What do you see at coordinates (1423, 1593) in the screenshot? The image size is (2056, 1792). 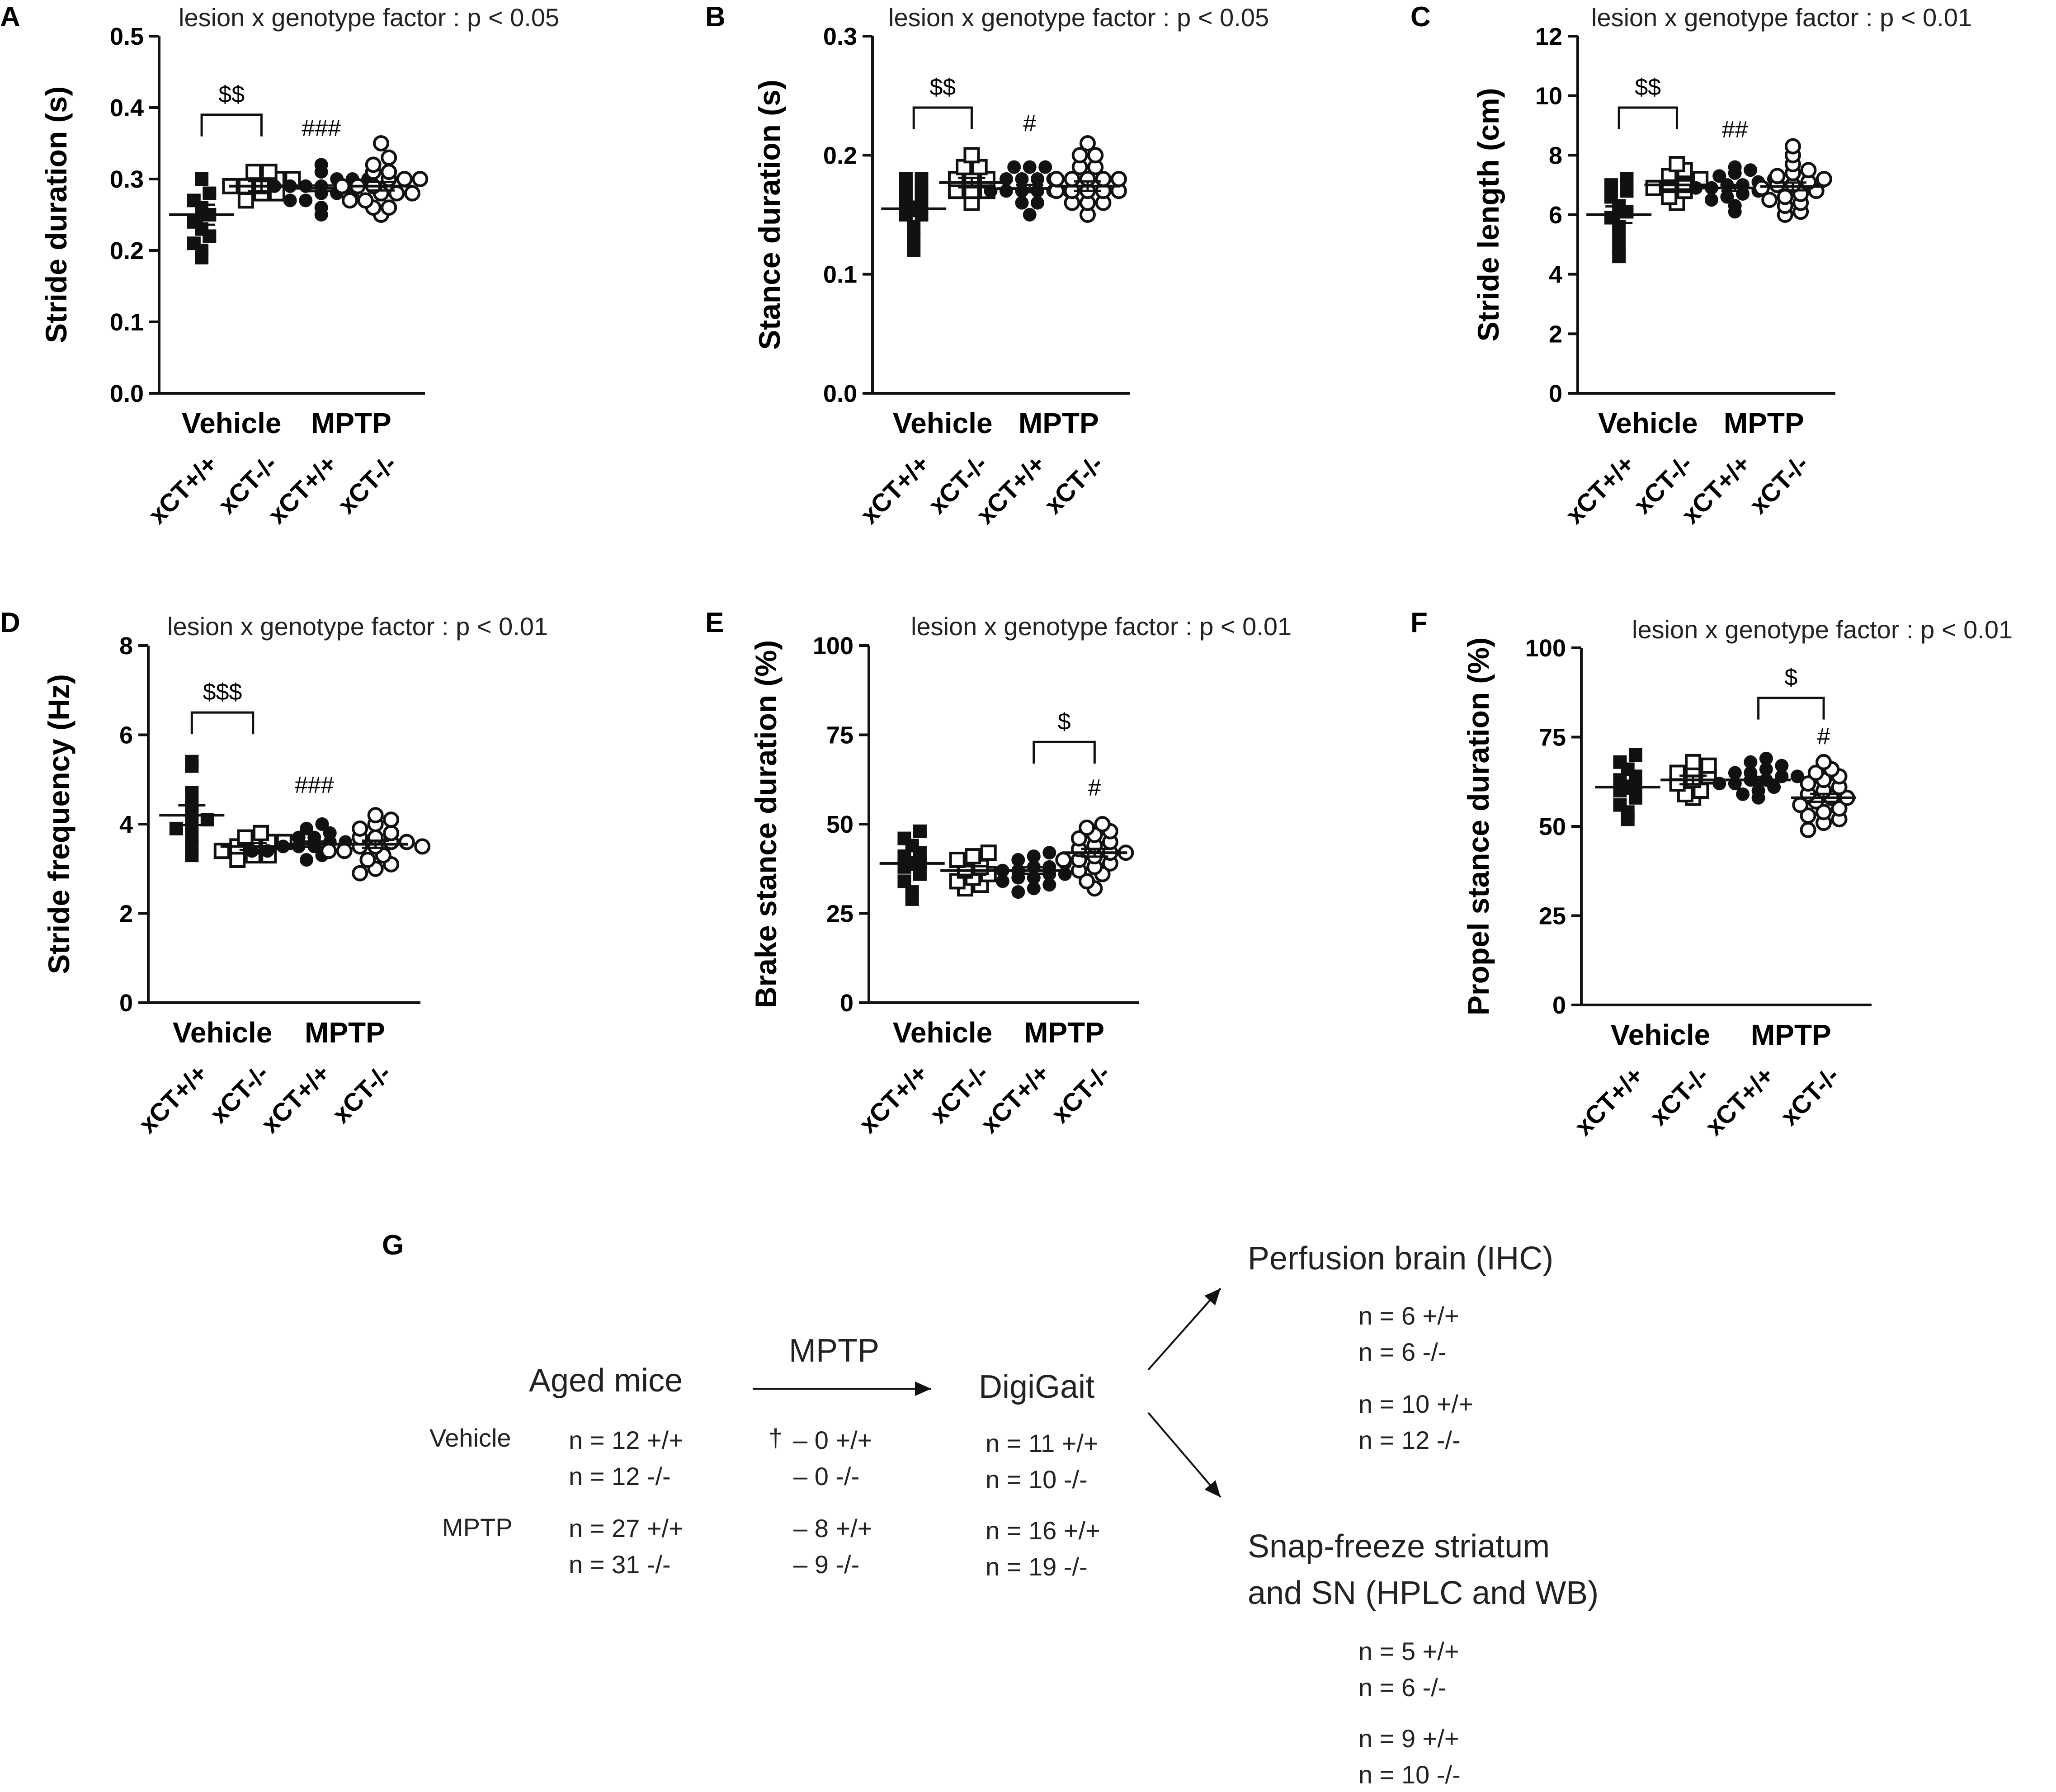 I see `snapfreeze-title-line2: and SN (HPLC and WB)` at bounding box center [1423, 1593].